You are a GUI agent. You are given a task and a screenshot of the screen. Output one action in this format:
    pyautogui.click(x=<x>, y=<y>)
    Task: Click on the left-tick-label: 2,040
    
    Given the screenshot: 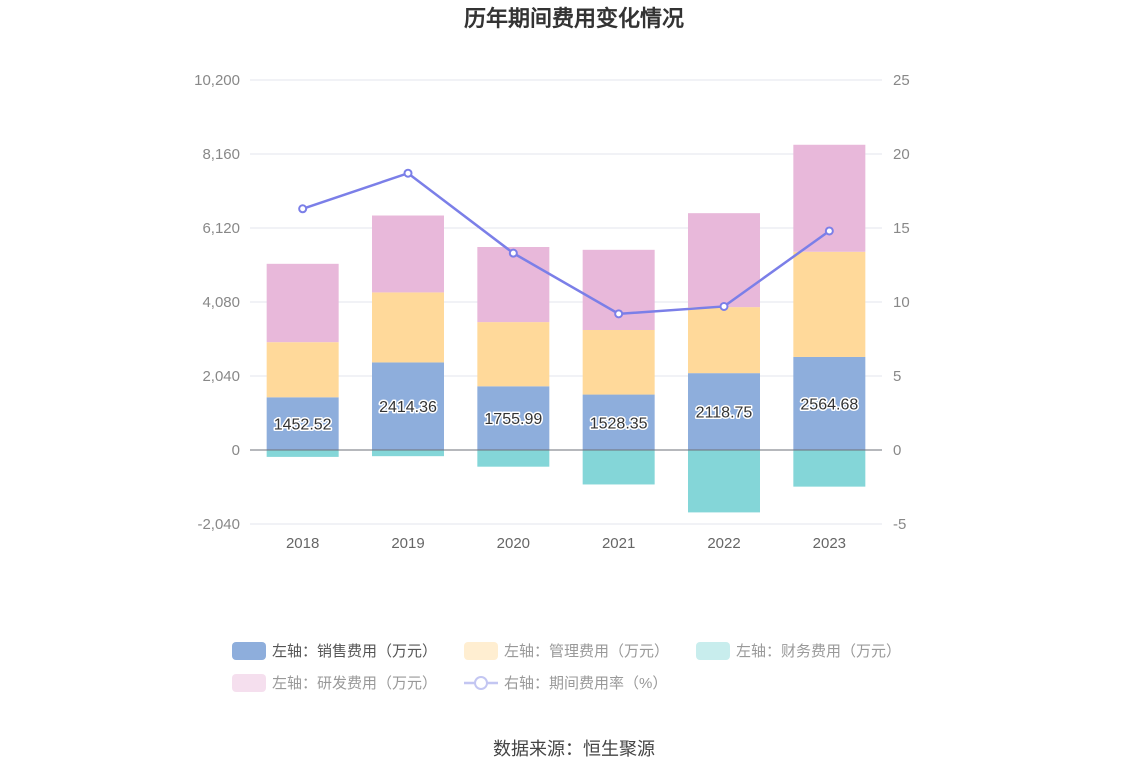 What is the action you would take?
    pyautogui.click(x=221, y=376)
    